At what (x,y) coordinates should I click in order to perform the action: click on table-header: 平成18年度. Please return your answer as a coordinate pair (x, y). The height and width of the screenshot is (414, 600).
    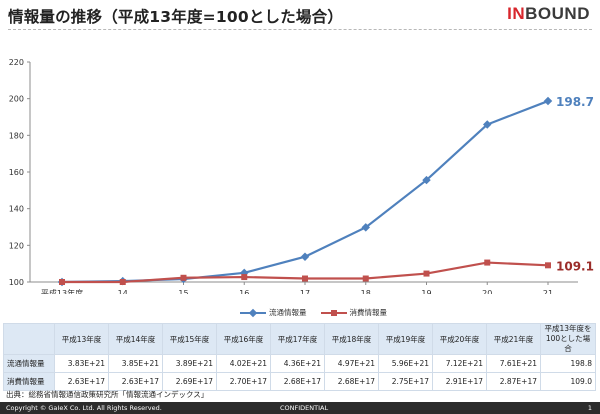
    Looking at the image, I should click on (351, 339).